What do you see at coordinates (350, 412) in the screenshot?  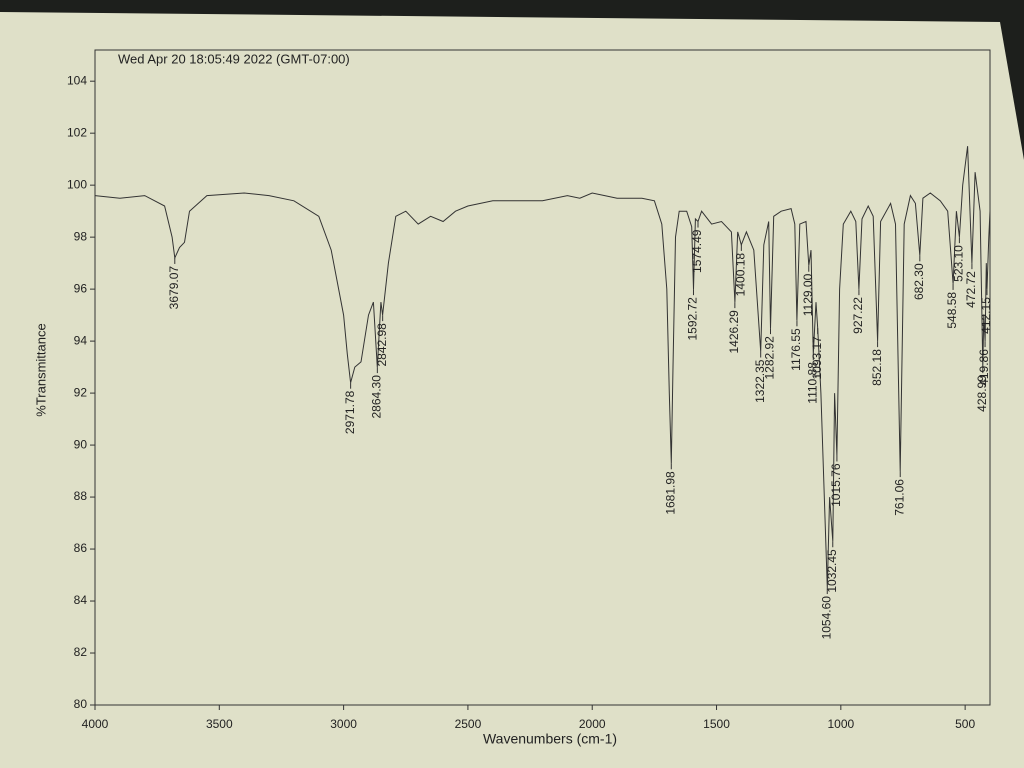 I see `peak-label: 2971.78` at bounding box center [350, 412].